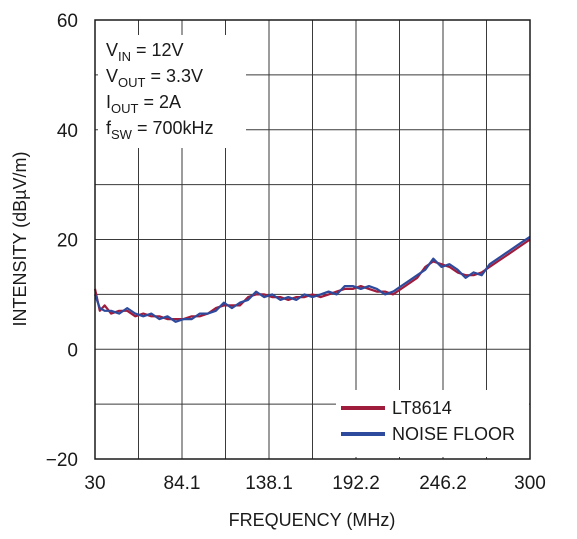 The height and width of the screenshot is (539, 577). What do you see at coordinates (182, 483) in the screenshot?
I see `x-tick-label: 84.1` at bounding box center [182, 483].